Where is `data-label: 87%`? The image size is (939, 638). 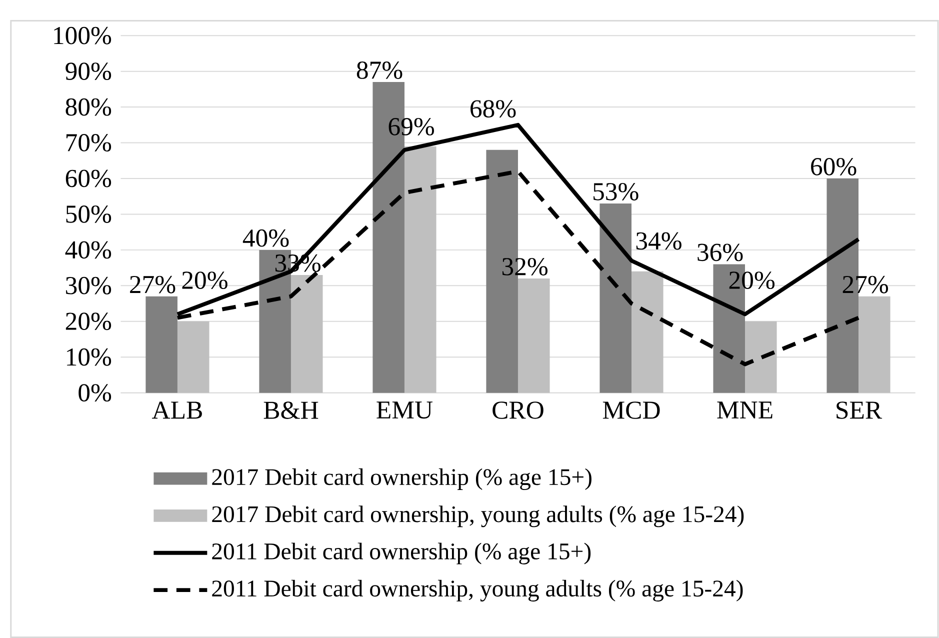
data-label: 87% is located at coordinates (379, 70).